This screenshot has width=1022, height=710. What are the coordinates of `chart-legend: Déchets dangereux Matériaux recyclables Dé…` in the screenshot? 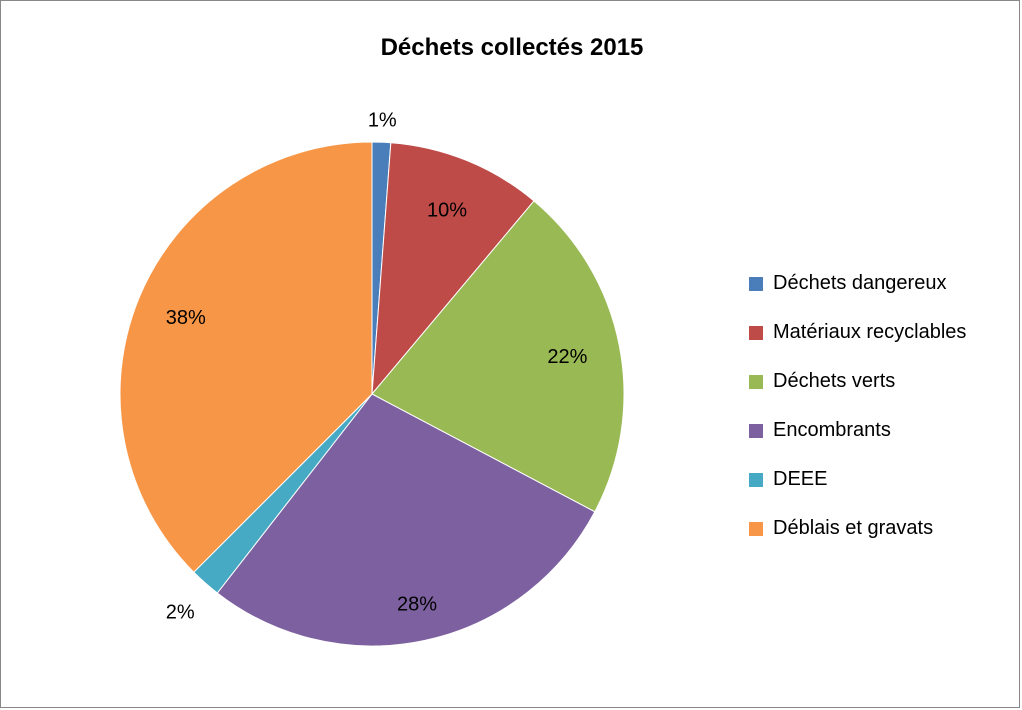 It's located at (884, 406).